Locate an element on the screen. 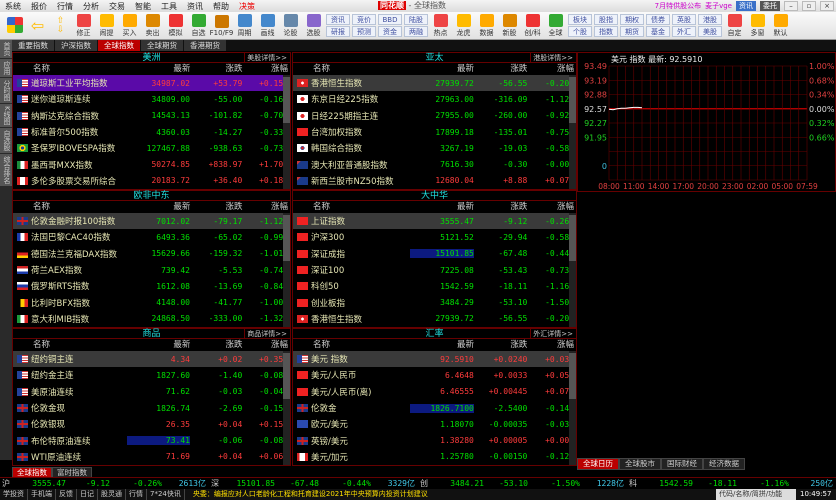  table-row: 墨西哥MXX指数 50274.85 +838.97 +1.70% is located at coordinates (151, 164).